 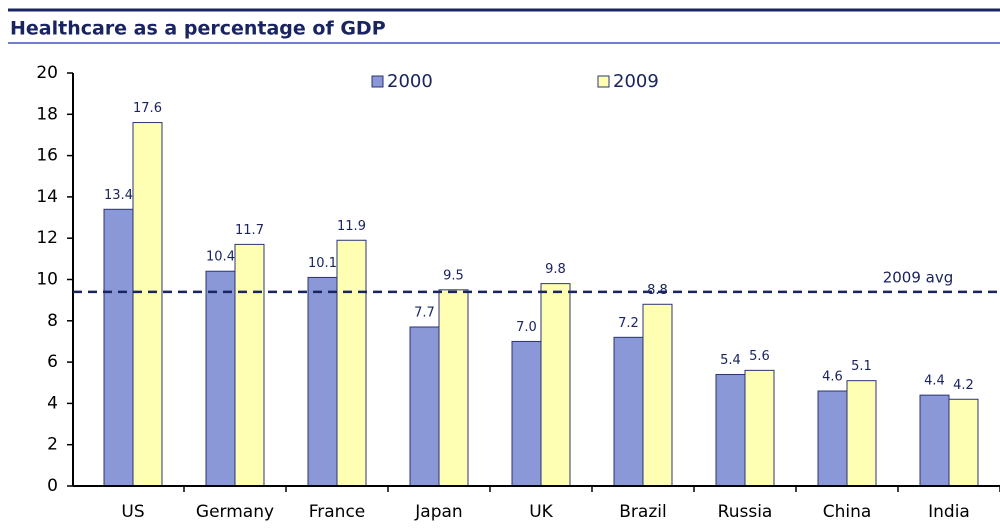 What do you see at coordinates (118, 195) in the screenshot?
I see `value-label: 13.4` at bounding box center [118, 195].